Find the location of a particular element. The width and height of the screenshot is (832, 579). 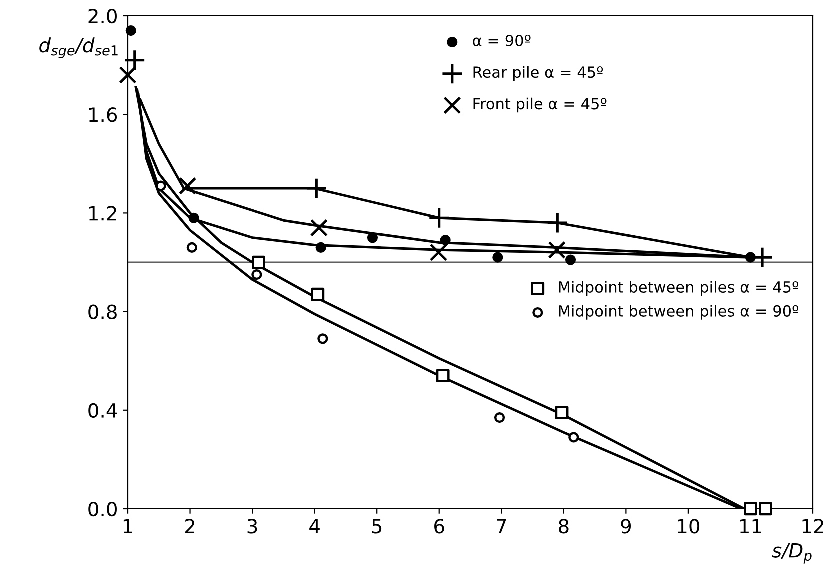

y-axis-title: d$_{sge}$/d$_{se1}$ is located at coordinates (79, 48).